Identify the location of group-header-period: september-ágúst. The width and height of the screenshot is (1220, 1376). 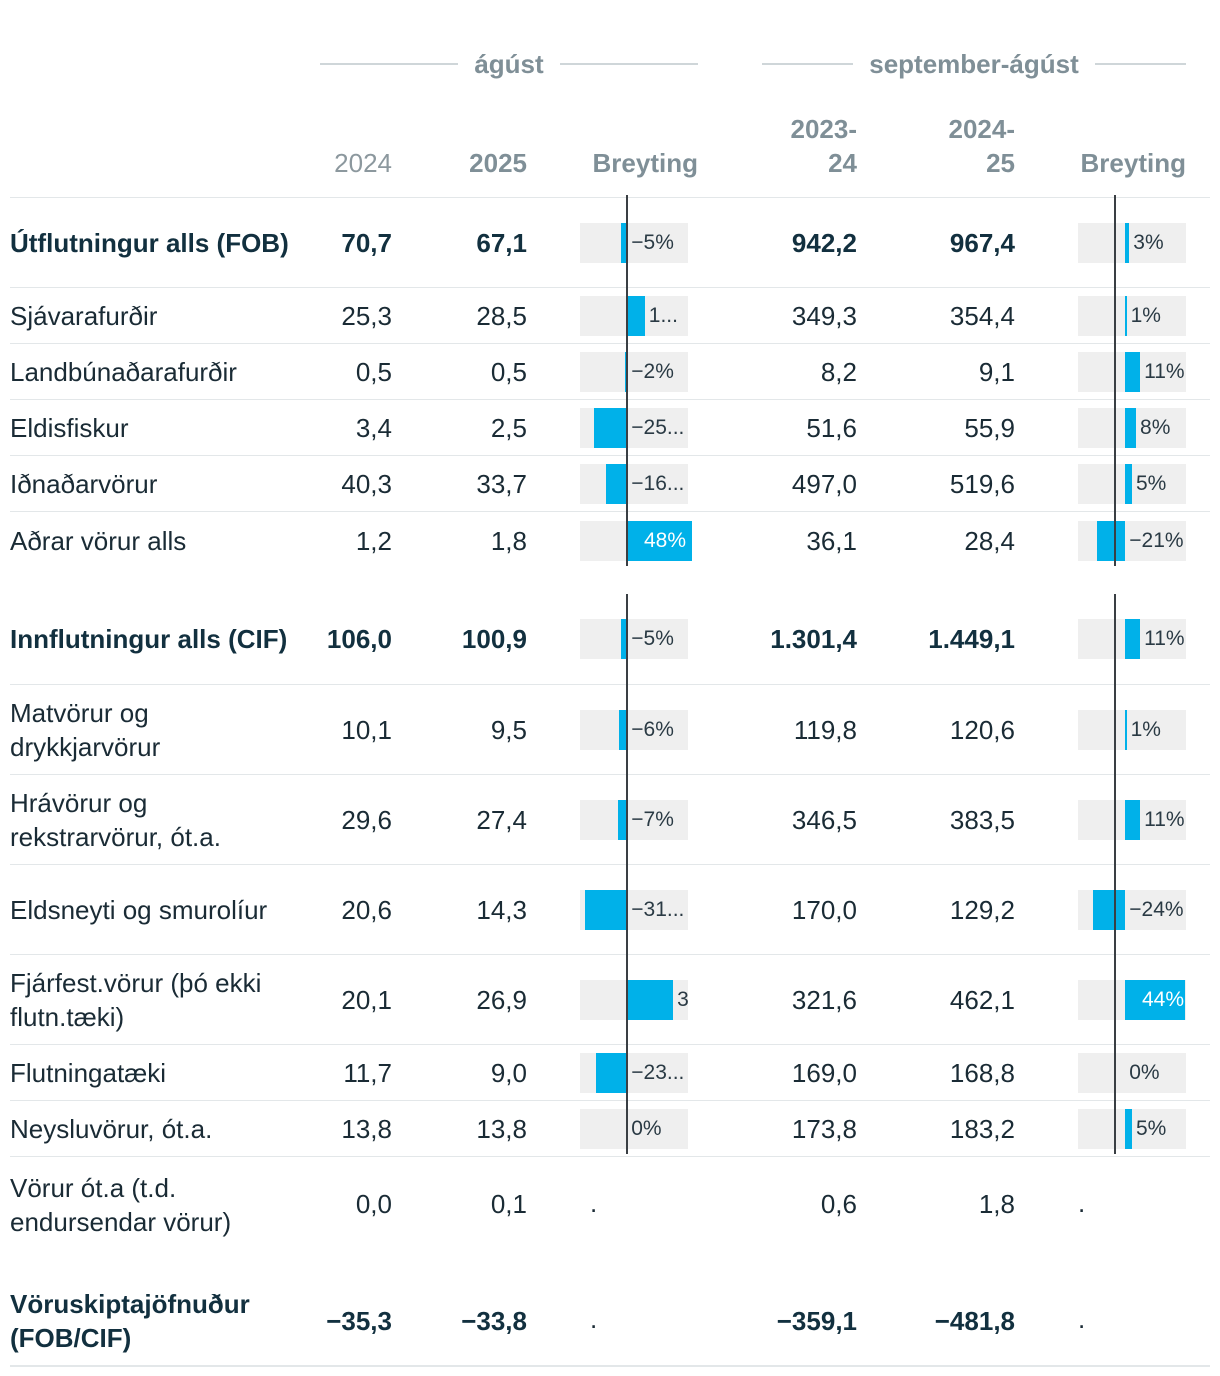
(974, 64).